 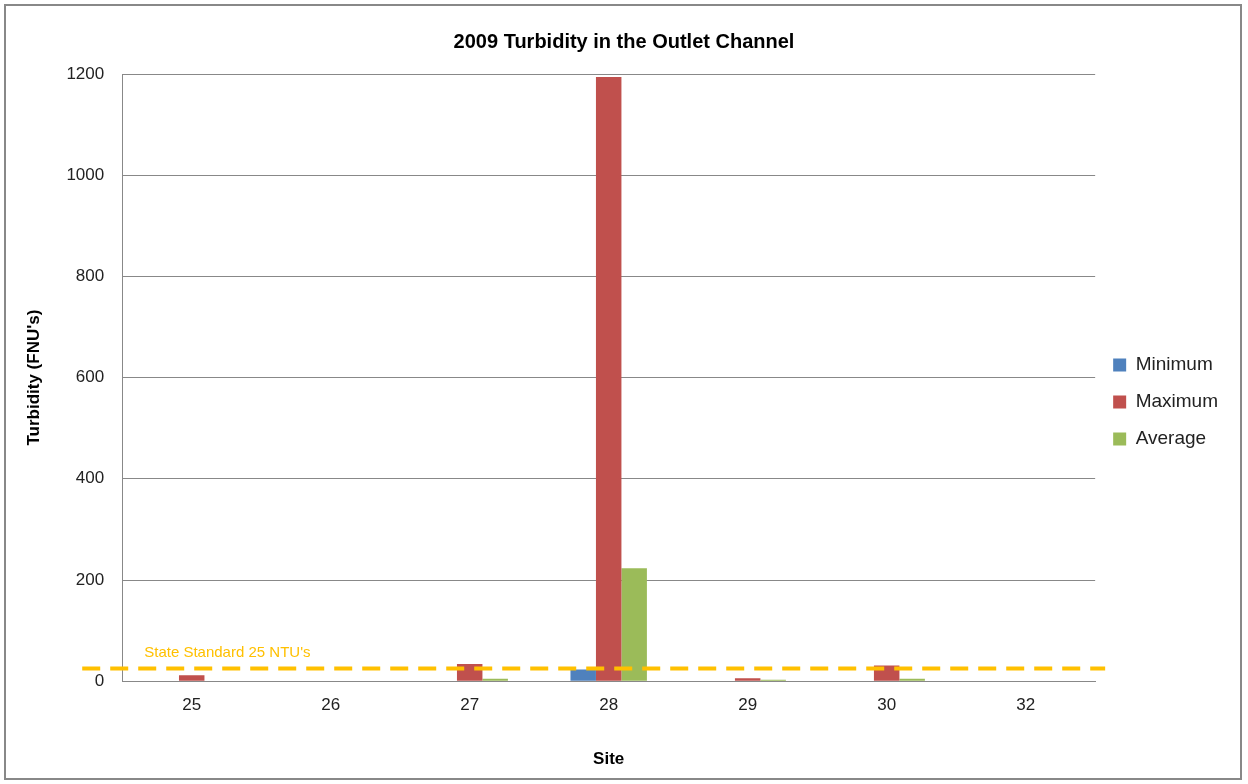 What do you see at coordinates (227, 652) in the screenshot?
I see `ref-line-label: State Standard 25 NTU's` at bounding box center [227, 652].